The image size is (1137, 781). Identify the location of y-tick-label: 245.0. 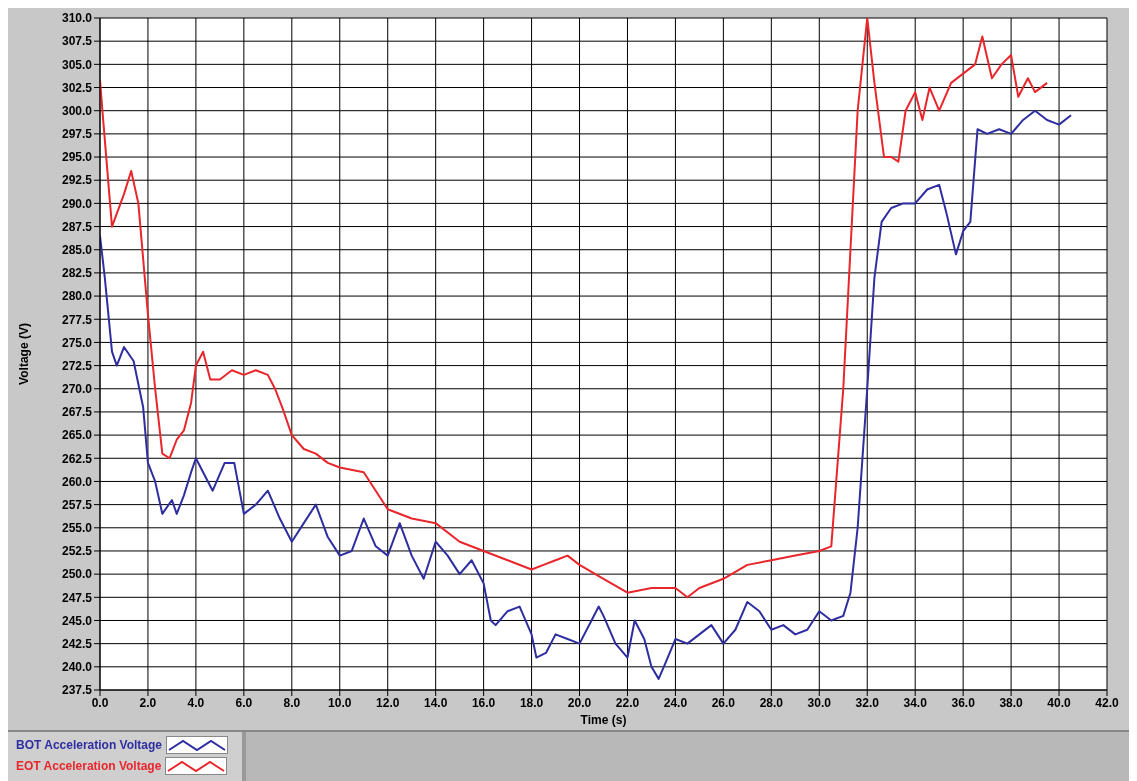
(77, 620).